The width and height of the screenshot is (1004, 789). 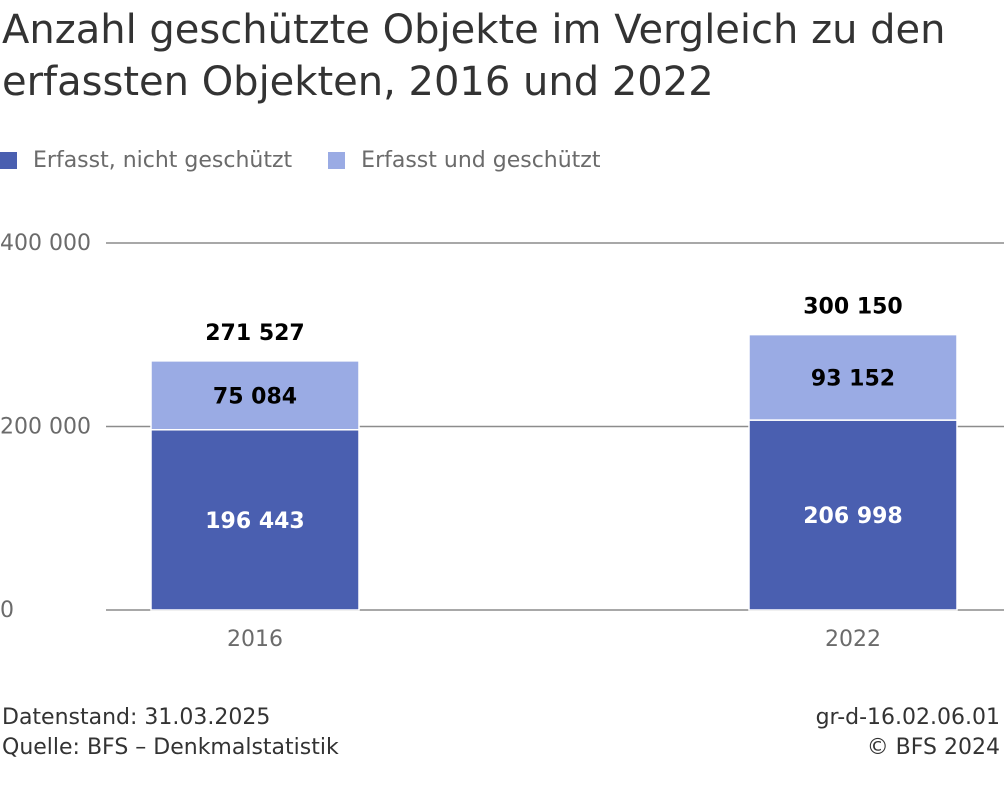 I want to click on y-tick-label: 400 000, so click(x=45, y=243).